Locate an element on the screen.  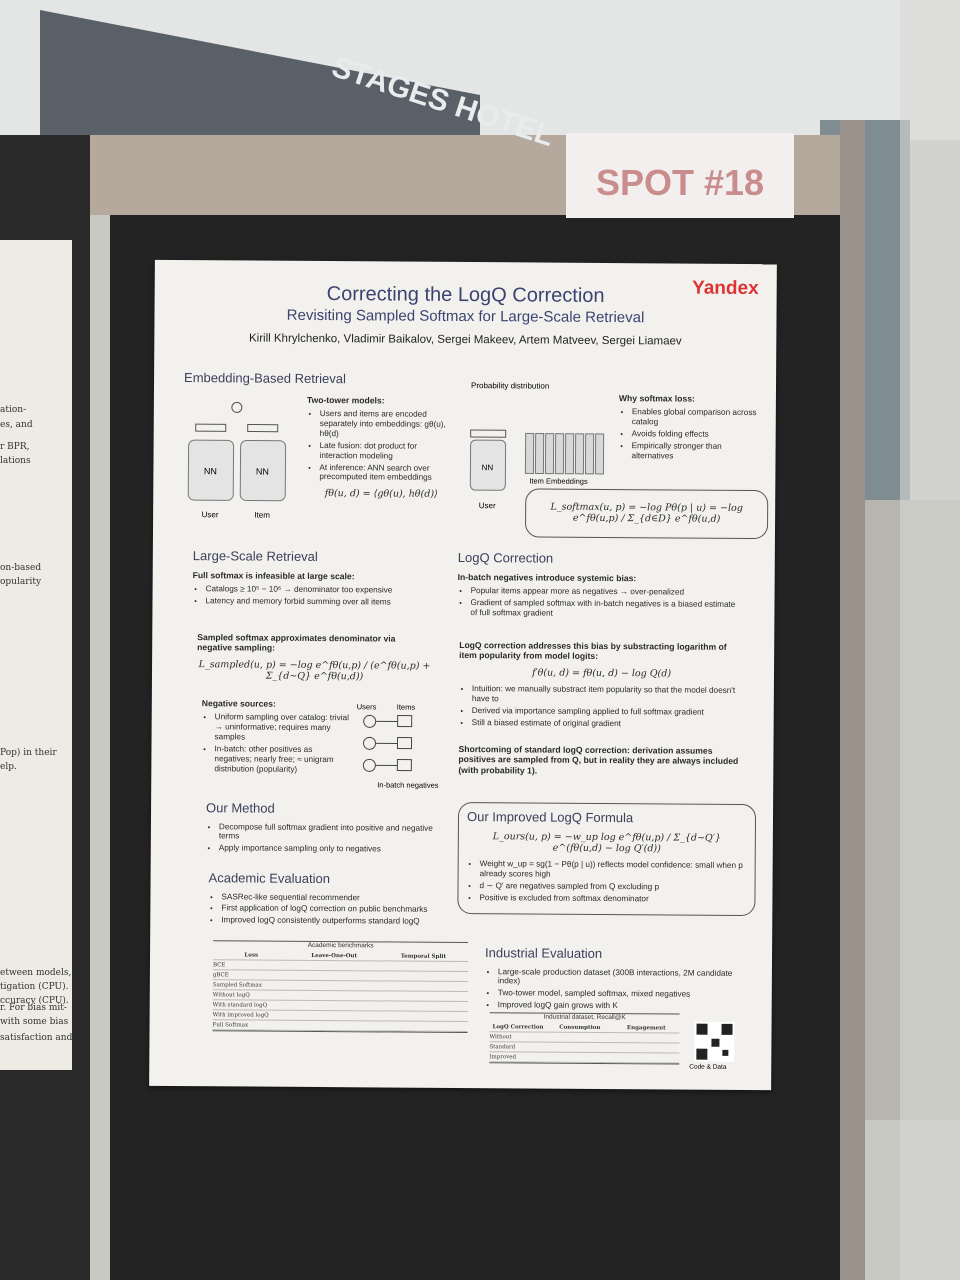
section-heading: Embedding-Based Retrieval is located at coordinates (265, 378).